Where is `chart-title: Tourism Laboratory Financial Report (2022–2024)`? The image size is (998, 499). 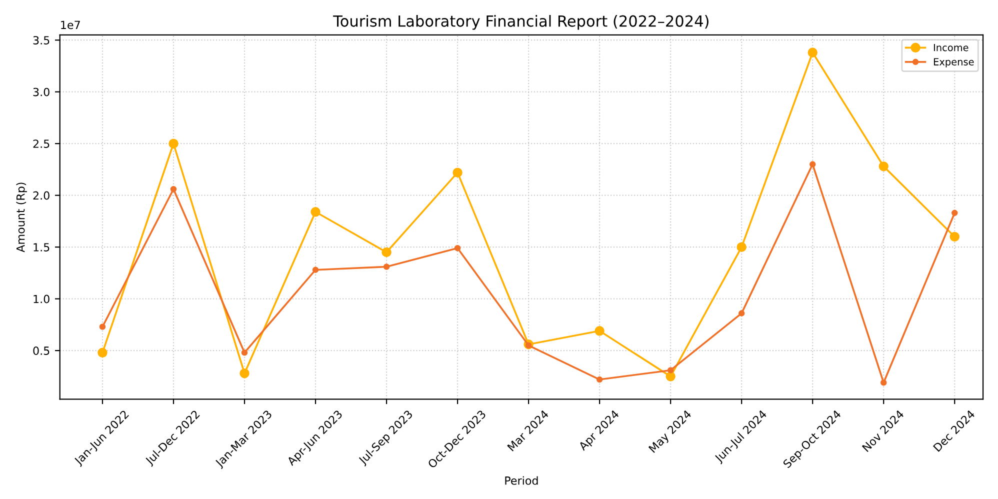
chart-title: Tourism Laboratory Financial Report (2022–2024) is located at coordinates (520, 22).